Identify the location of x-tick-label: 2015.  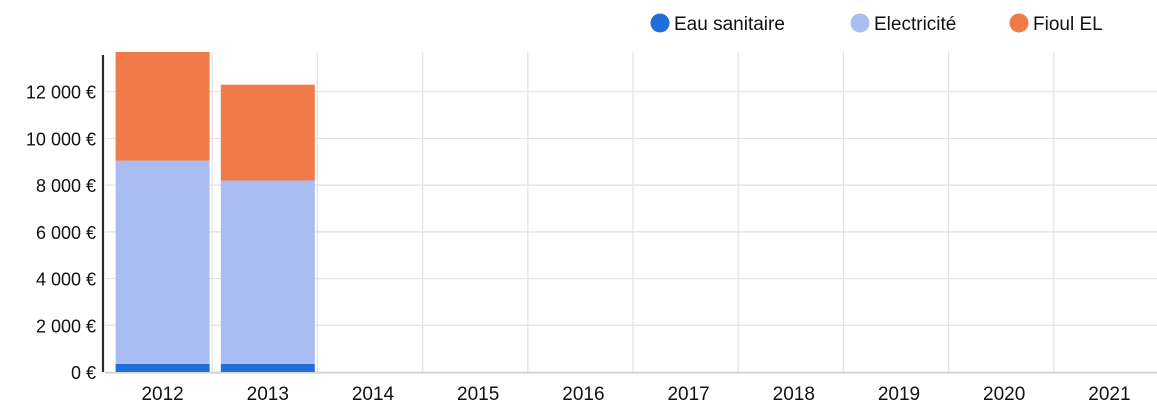
(478, 394).